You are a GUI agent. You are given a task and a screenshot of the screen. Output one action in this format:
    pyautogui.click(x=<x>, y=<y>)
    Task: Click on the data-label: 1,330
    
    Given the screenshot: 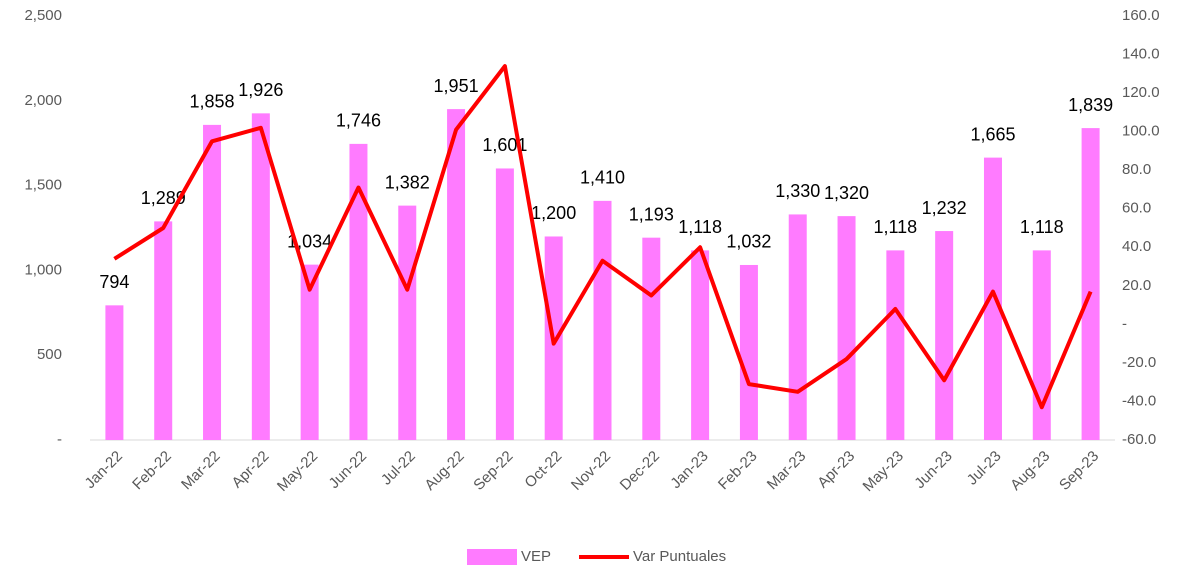 What is the action you would take?
    pyautogui.click(x=797, y=191)
    